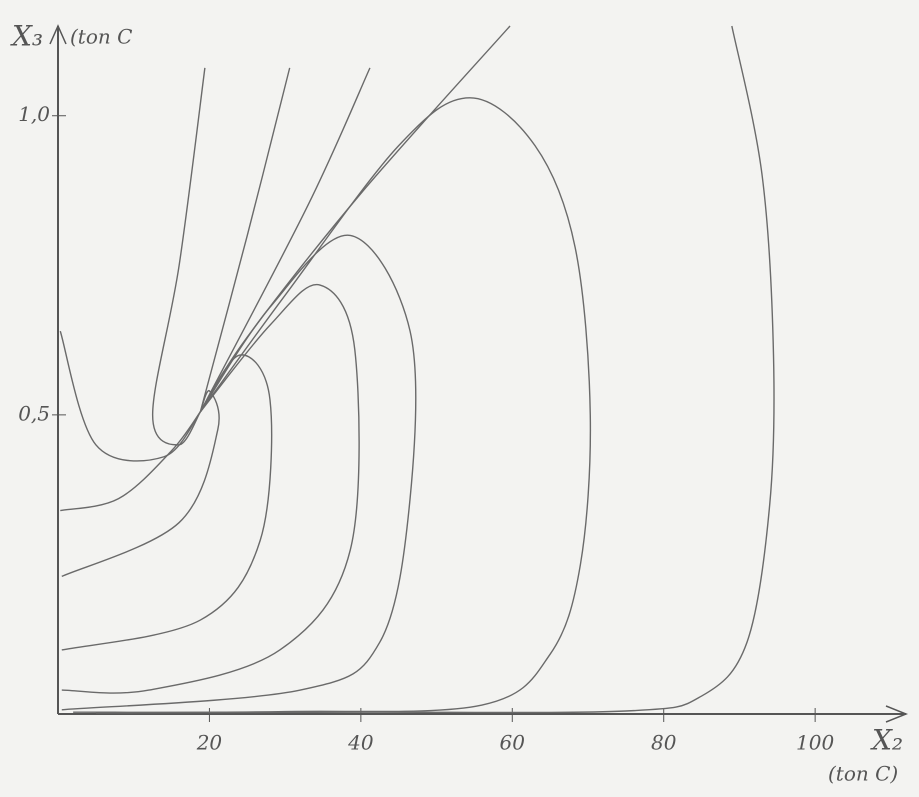 This screenshot has width=919, height=797. Describe the element at coordinates (101, 37) in the screenshot. I see `y-unit: (ton C` at that location.